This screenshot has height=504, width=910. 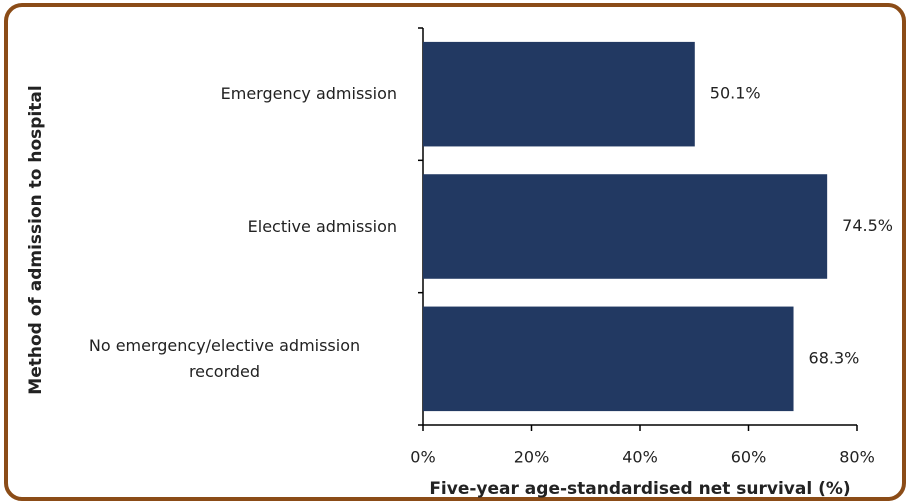 I want to click on x-tick-label: 60%, so click(x=749, y=457).